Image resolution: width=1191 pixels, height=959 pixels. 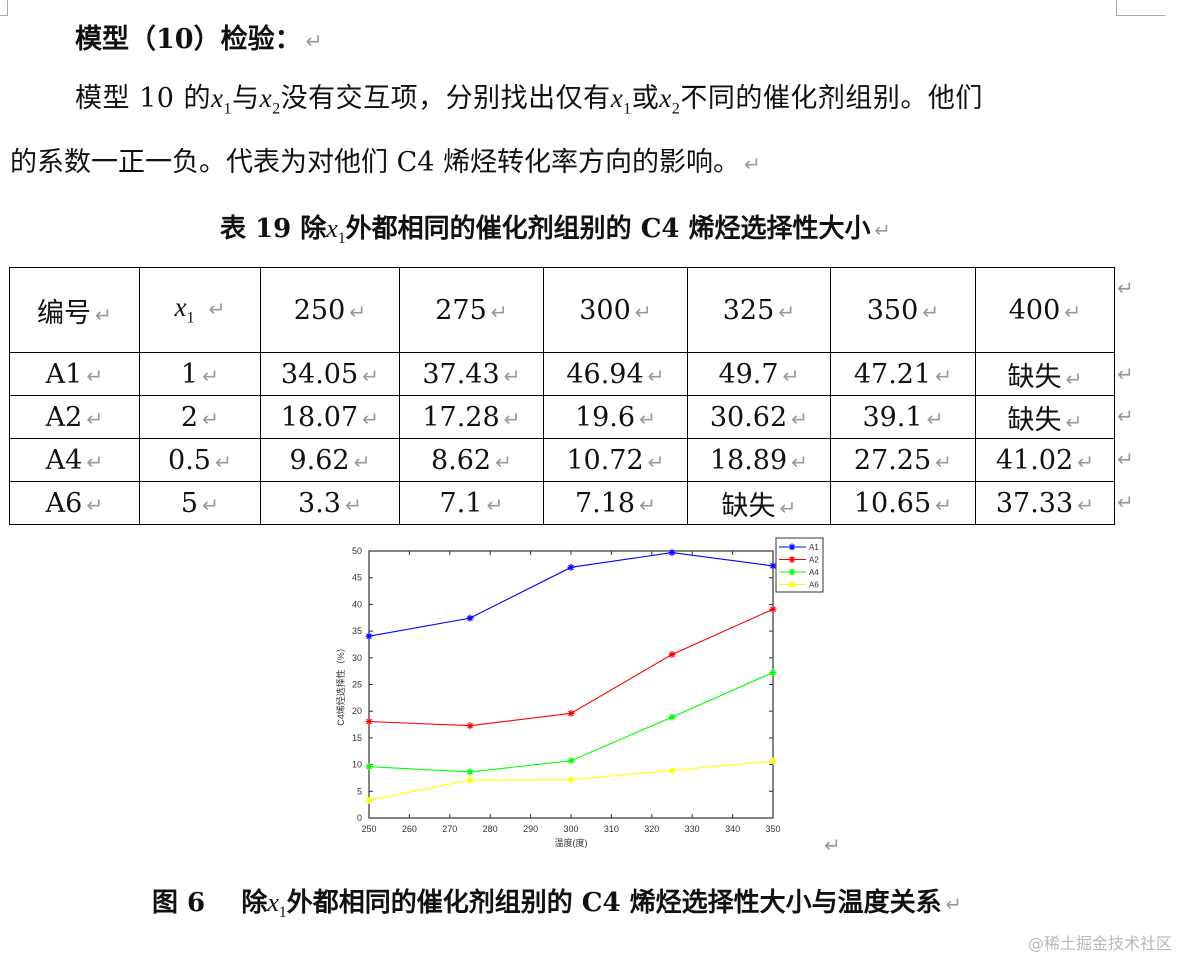 What do you see at coordinates (359, 791) in the screenshot?
I see `y-tick-label: 5` at bounding box center [359, 791].